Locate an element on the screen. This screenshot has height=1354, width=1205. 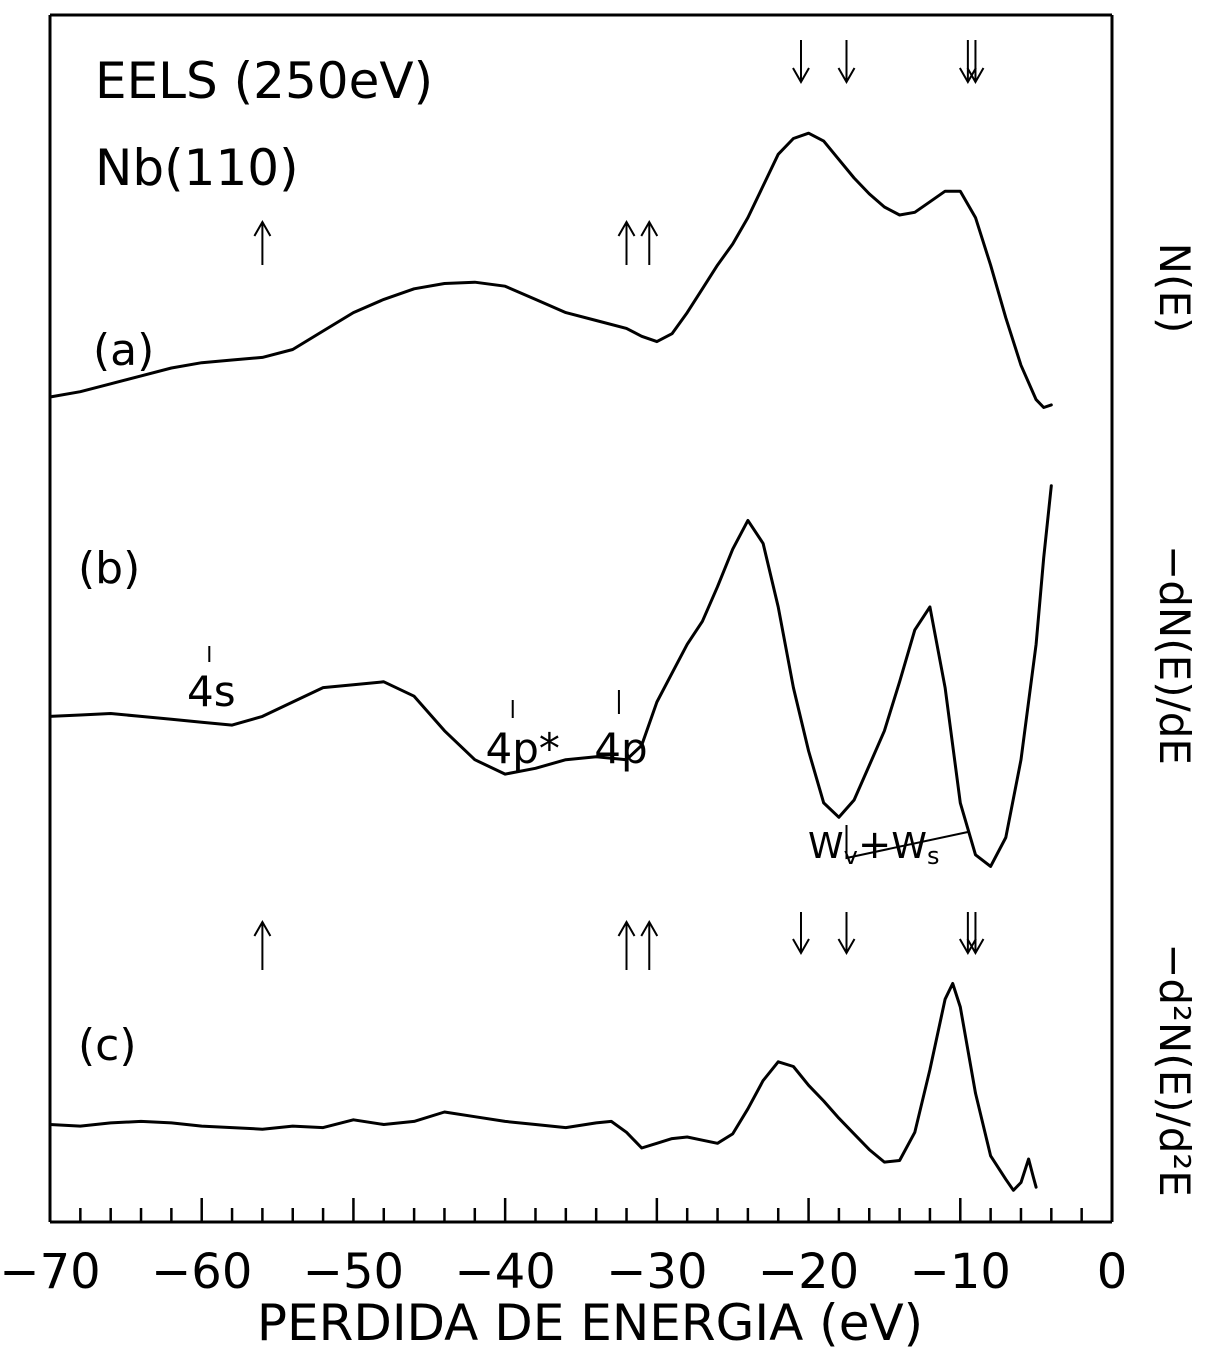
x-tick-label: −10 is located at coordinates (960, 1272).